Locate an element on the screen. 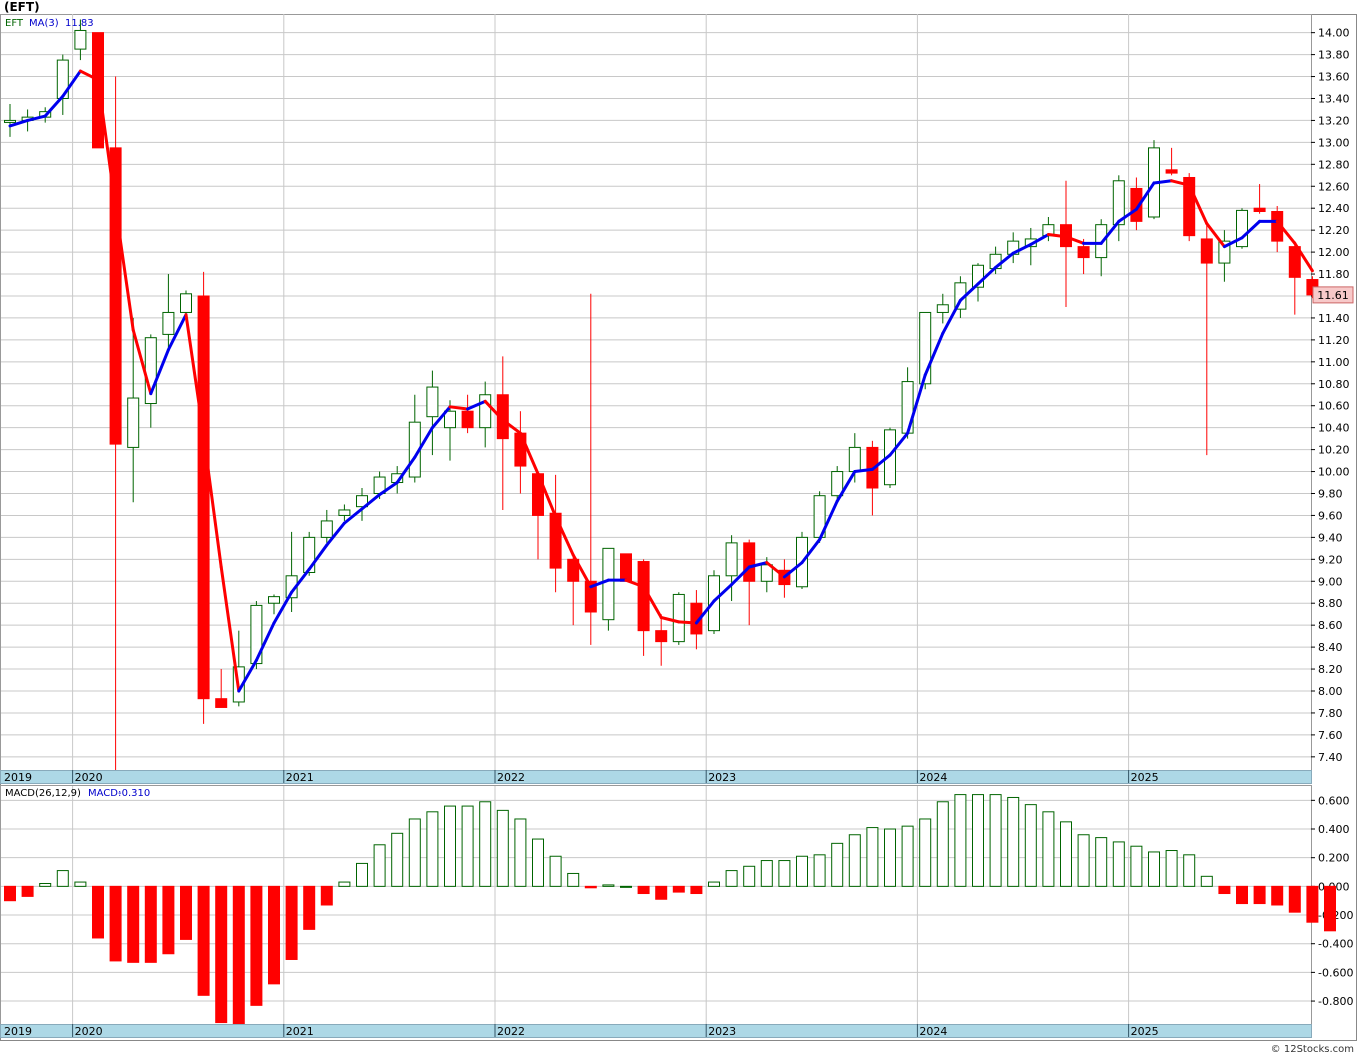 The image size is (1360, 1056). x-tick-label: 2019 is located at coordinates (18, 777).